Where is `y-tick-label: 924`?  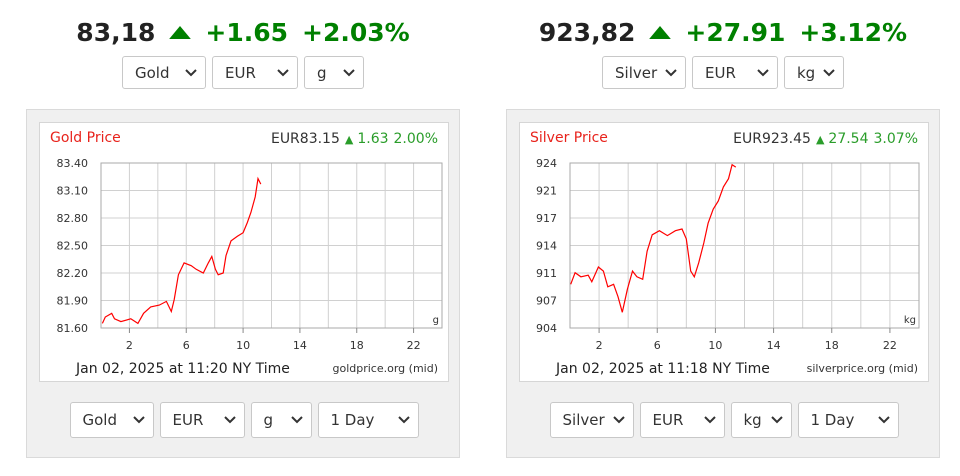 y-tick-label: 924 is located at coordinates (546, 163).